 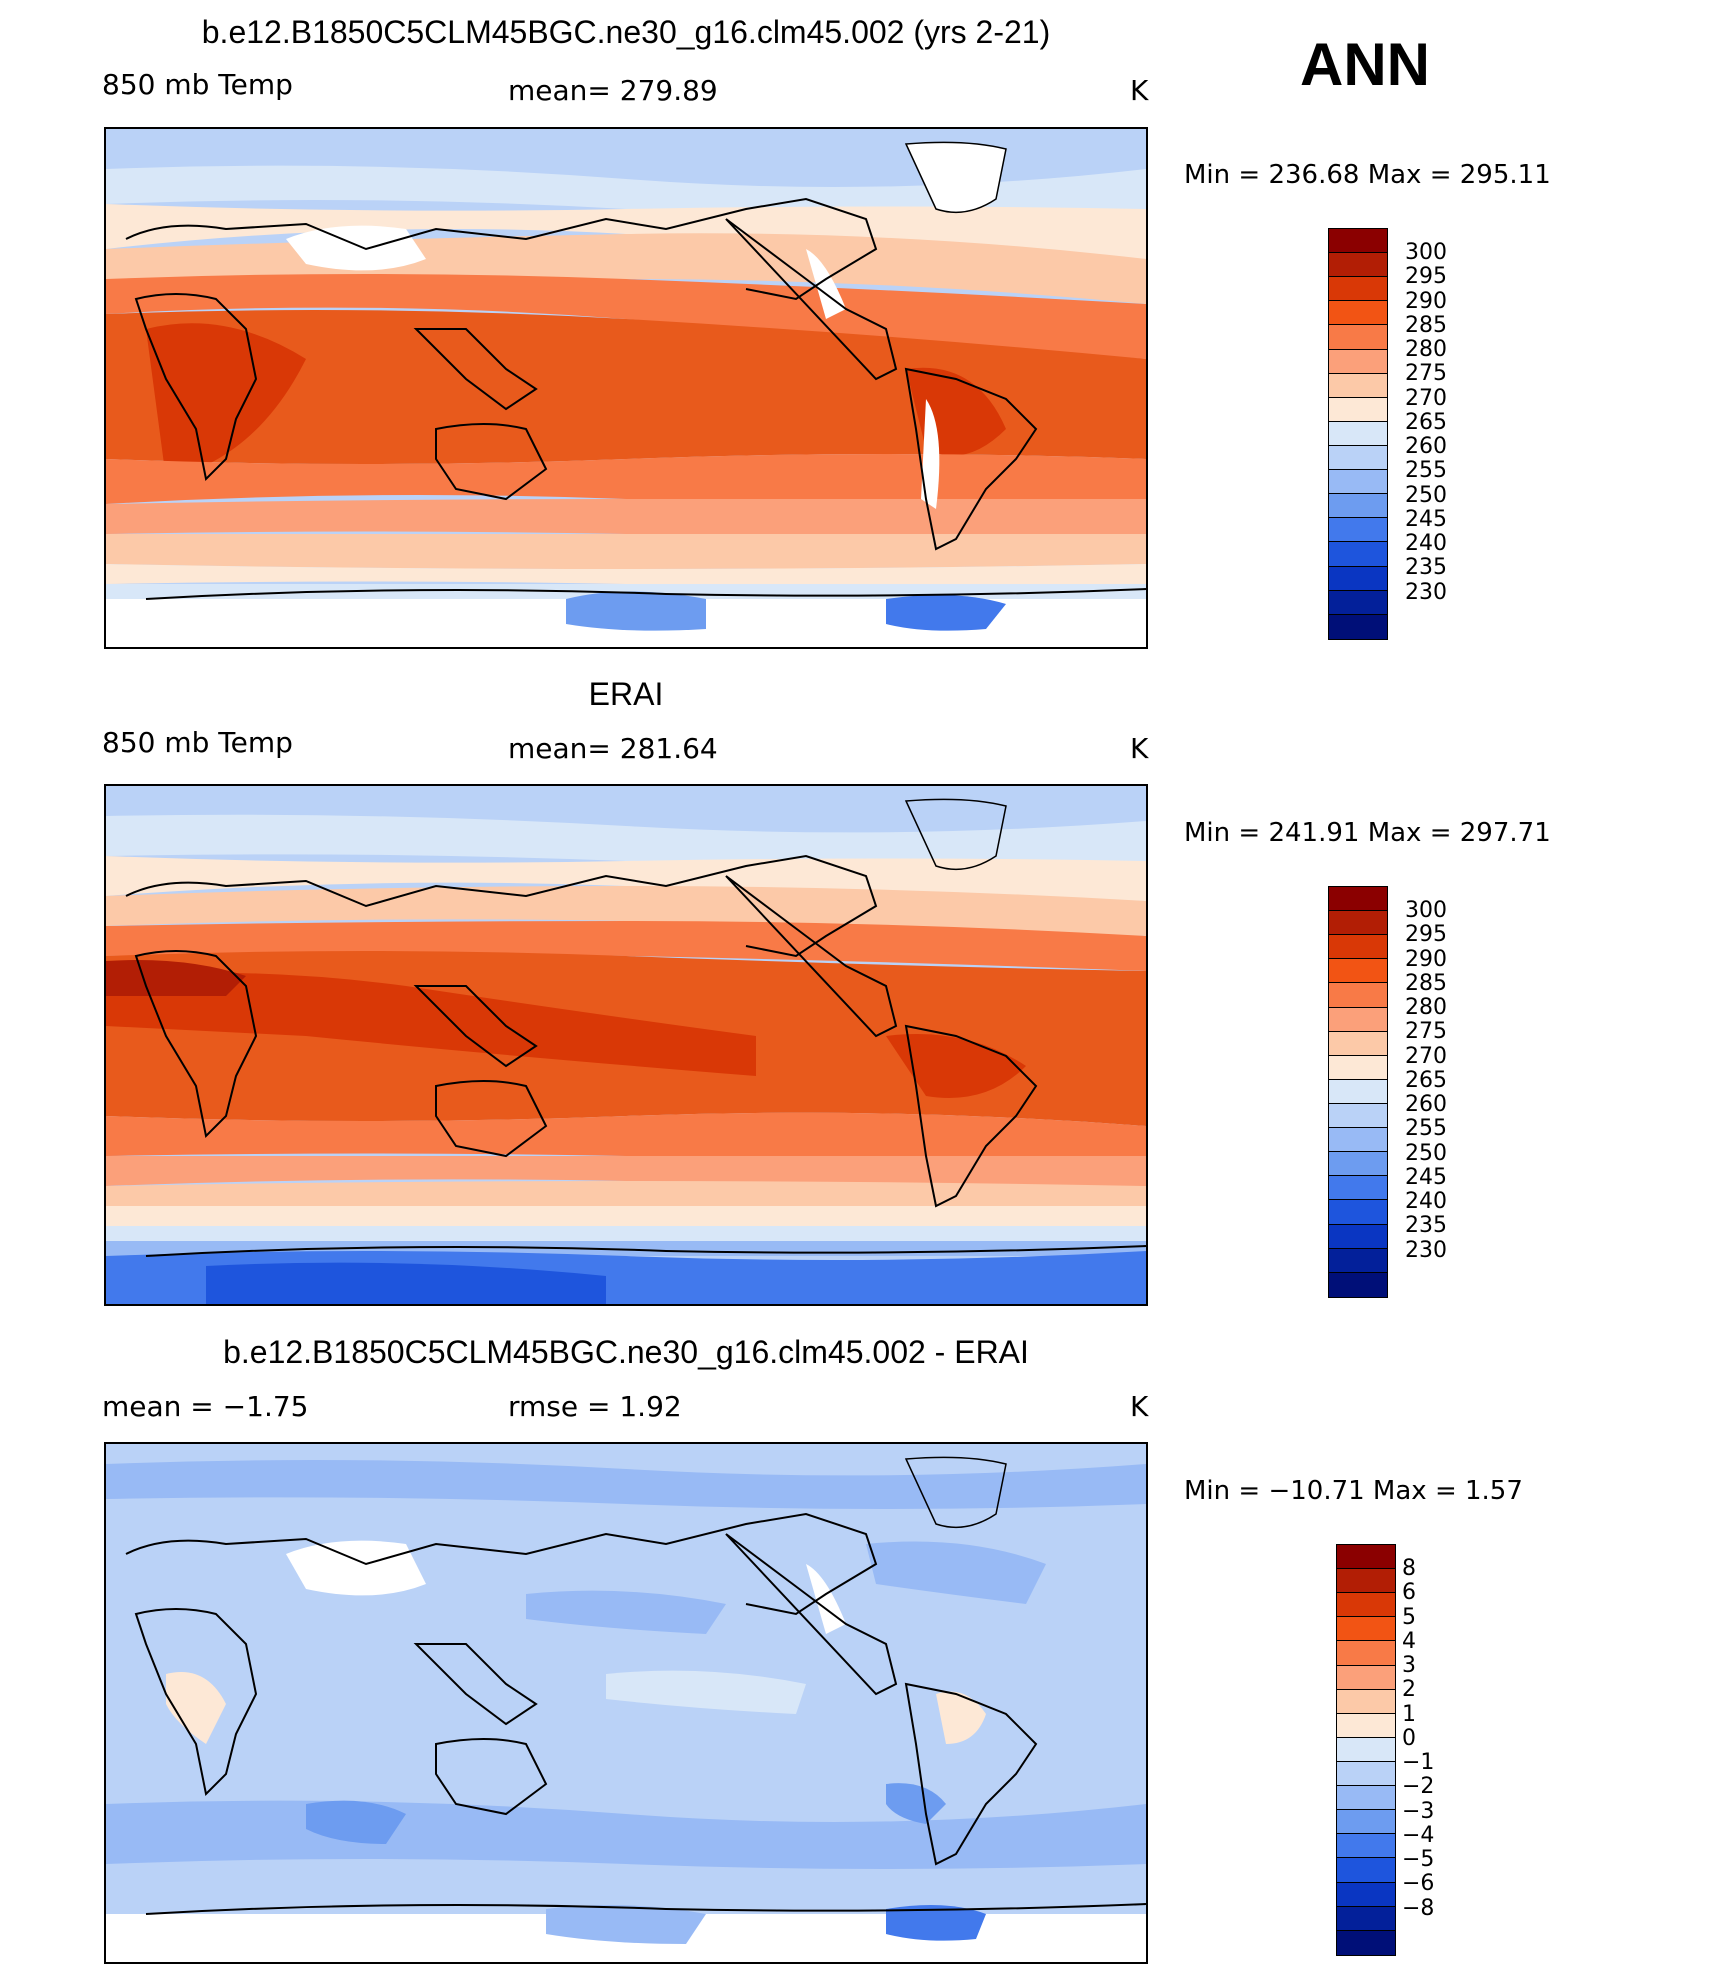 I want to click on panel2-colorbar, so click(x=1358, y=1092).